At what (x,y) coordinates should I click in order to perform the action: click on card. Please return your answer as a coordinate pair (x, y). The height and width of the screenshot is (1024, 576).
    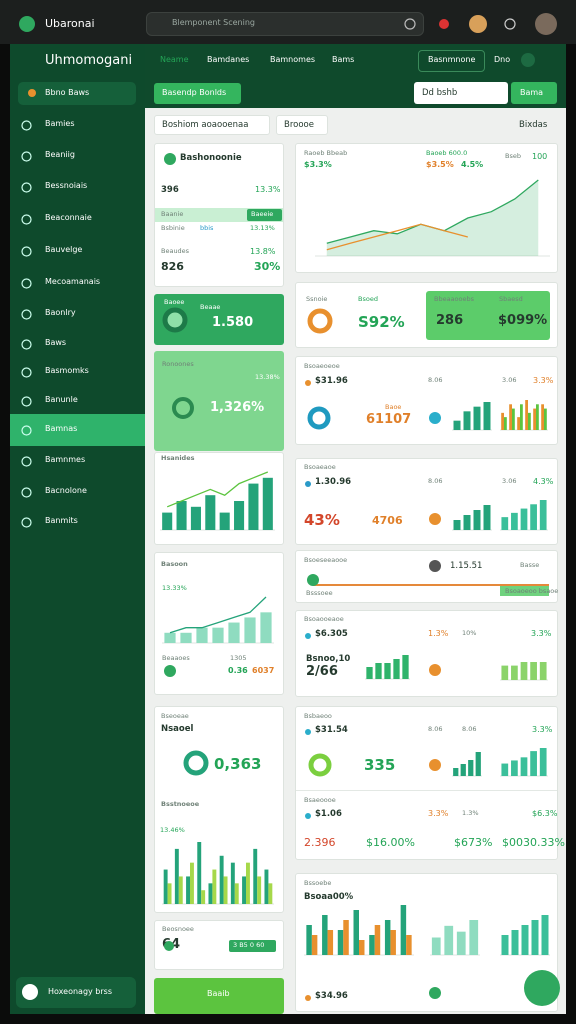
    Looking at the image, I should click on (426, 783).